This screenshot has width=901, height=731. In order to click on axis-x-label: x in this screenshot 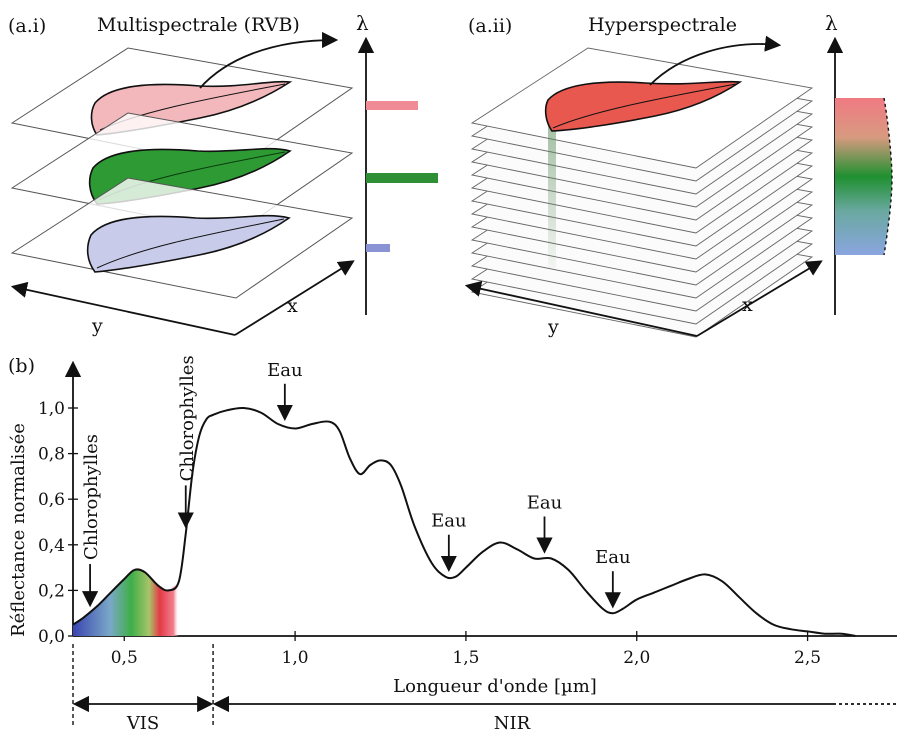, I will do `click(292, 306)`.